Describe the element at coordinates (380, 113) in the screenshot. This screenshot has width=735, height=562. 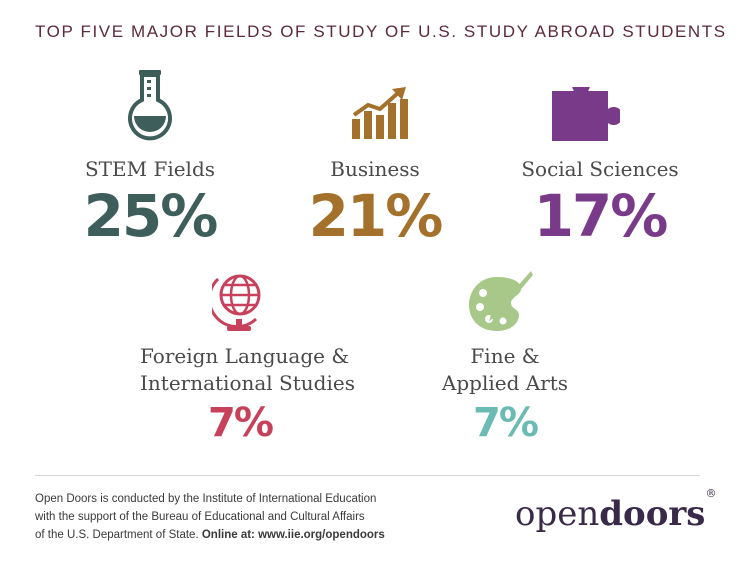
I see `growth-chart-icon` at that location.